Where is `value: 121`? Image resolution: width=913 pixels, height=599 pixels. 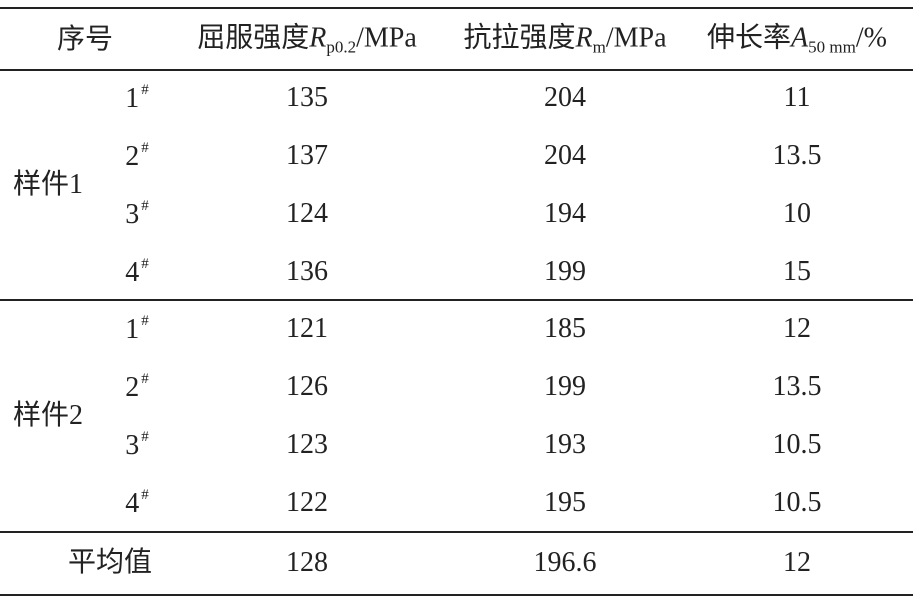 value: 121 is located at coordinates (307, 328).